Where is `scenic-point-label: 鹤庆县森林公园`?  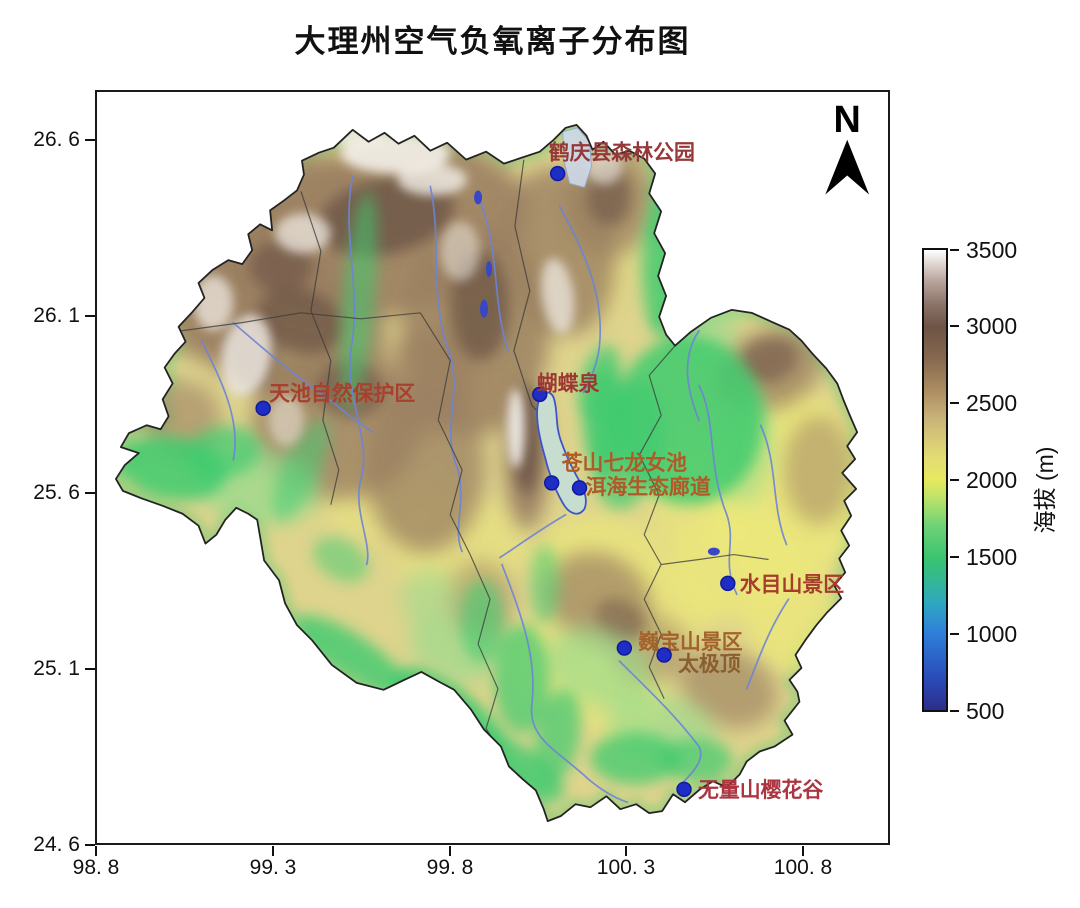 scenic-point-label: 鹤庆县森林公园 is located at coordinates (622, 153).